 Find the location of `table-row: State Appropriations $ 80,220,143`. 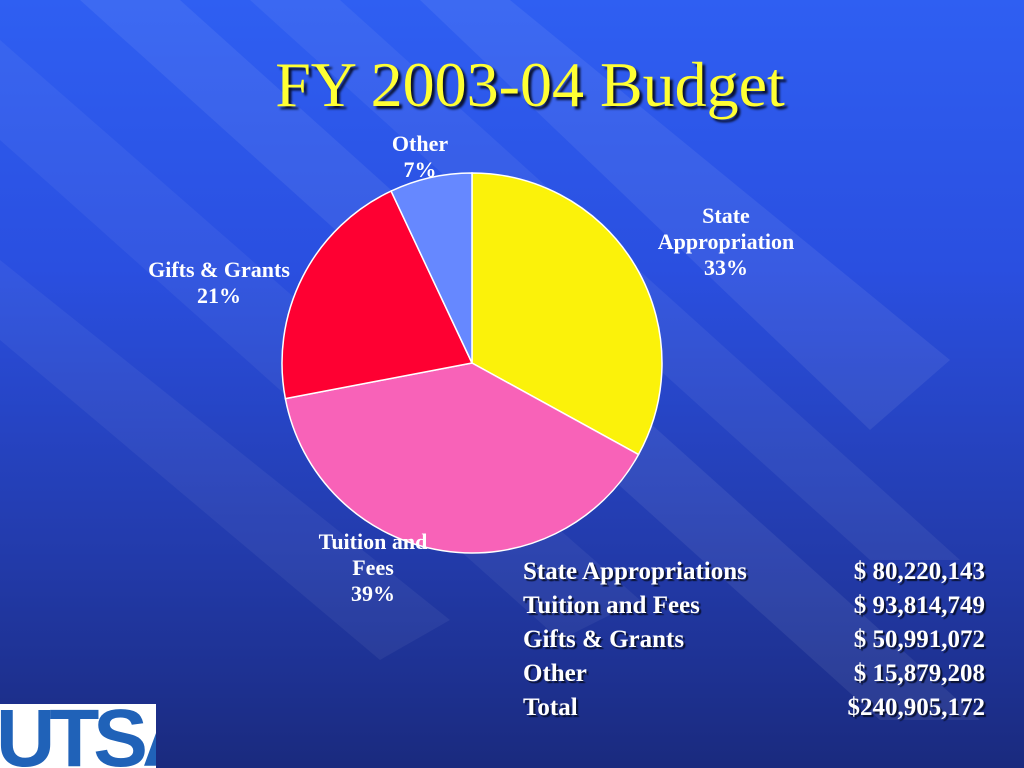

table-row: State Appropriations $ 80,220,143 is located at coordinates (758, 575).